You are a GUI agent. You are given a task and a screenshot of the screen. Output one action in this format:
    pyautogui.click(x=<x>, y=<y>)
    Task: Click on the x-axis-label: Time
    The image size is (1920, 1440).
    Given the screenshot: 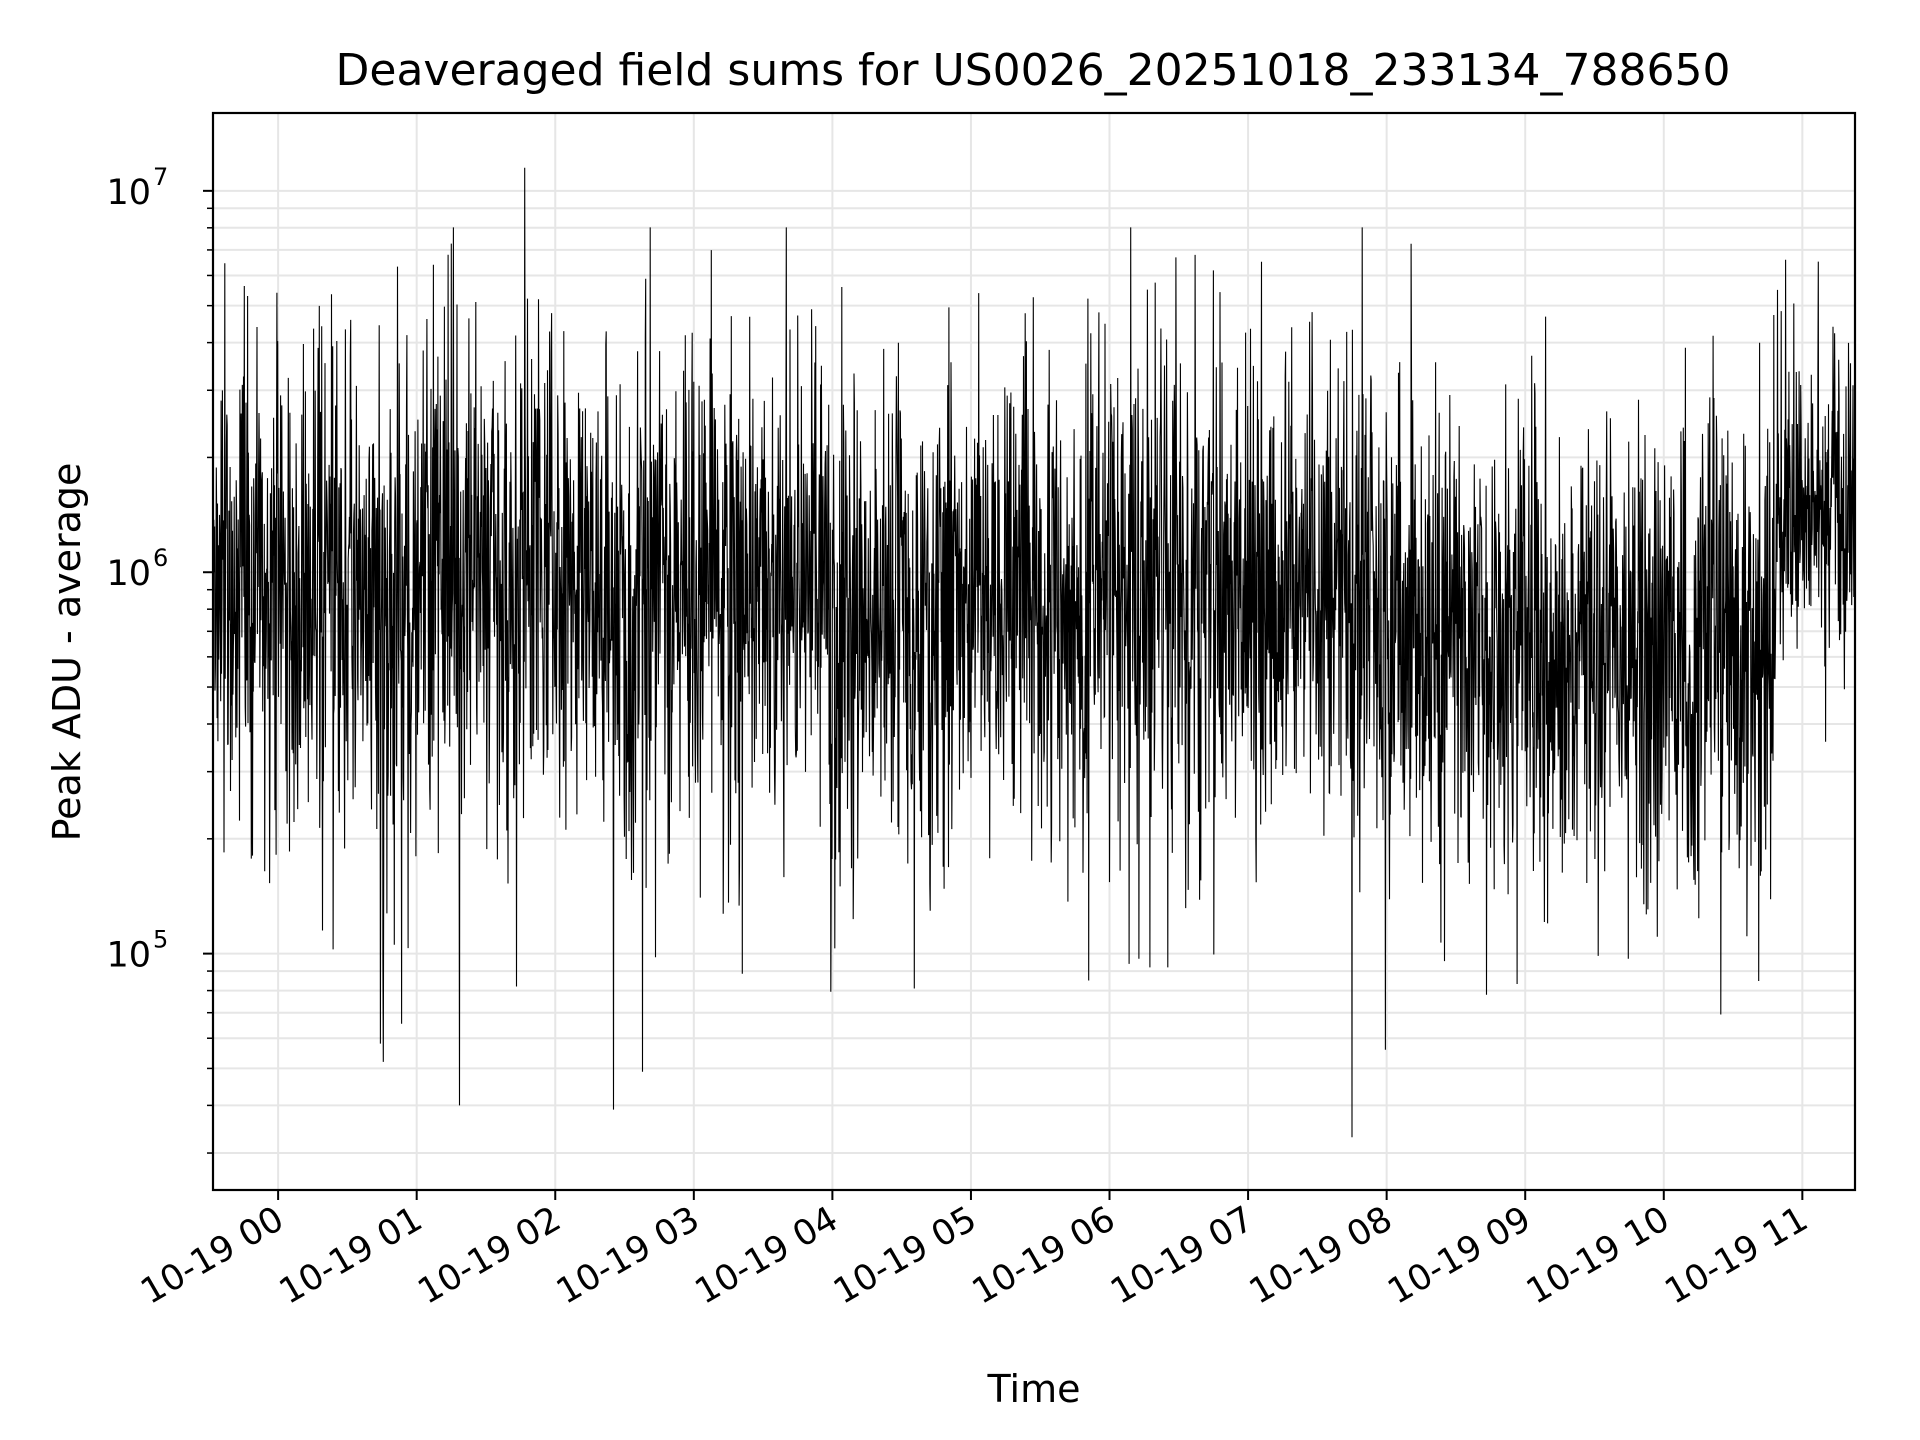 What is the action you would take?
    pyautogui.click(x=1034, y=1389)
    